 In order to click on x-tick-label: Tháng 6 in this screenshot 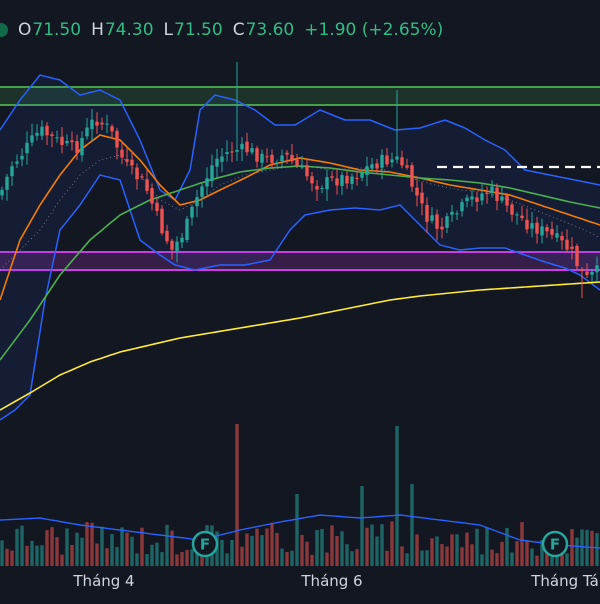, I will do `click(332, 581)`.